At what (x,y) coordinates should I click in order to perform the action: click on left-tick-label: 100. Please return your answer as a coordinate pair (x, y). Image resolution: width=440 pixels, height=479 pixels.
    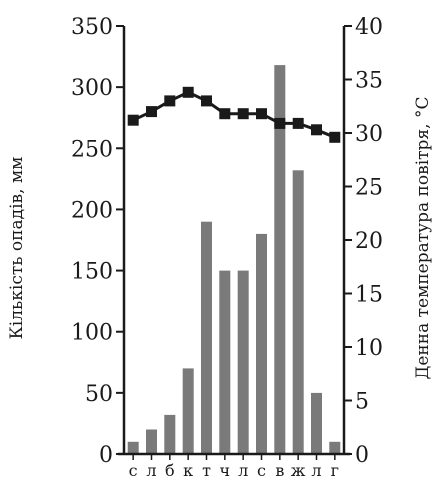
    Looking at the image, I should click on (92, 333).